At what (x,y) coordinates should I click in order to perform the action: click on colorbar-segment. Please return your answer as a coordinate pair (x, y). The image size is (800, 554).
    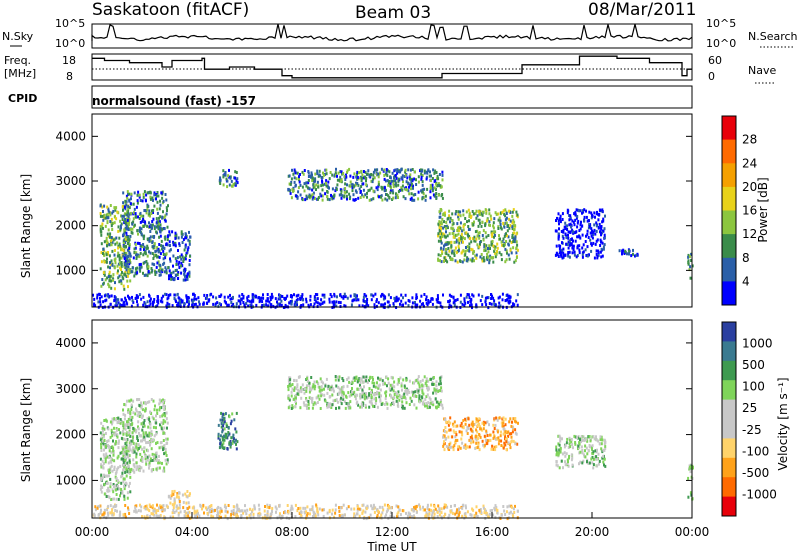
    Looking at the image, I should click on (729, 198).